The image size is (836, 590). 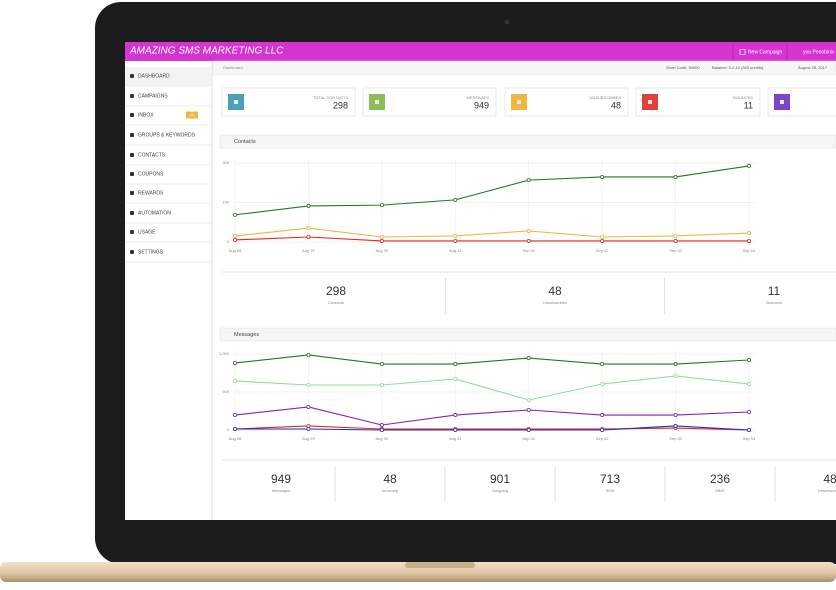 I want to click on balance: Balance: 5-0.10 (502 credits), so click(x=738, y=67).